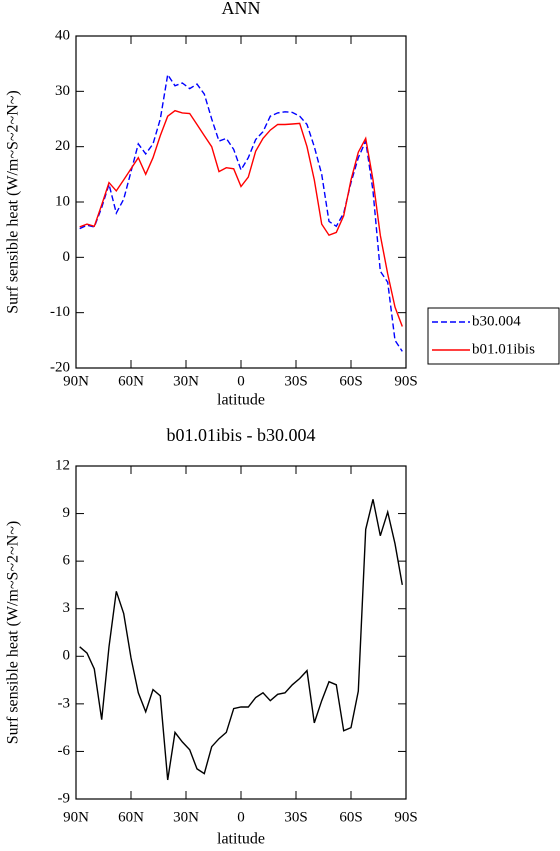 The image size is (560, 851). I want to click on y-tick-label: 12, so click(62, 465).